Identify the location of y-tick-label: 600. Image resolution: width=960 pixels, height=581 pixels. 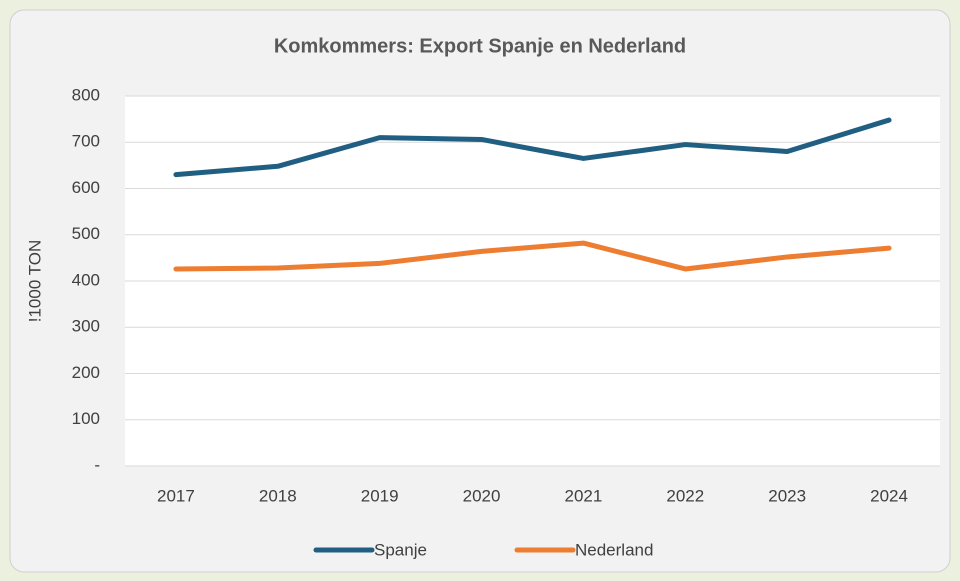
(86, 187).